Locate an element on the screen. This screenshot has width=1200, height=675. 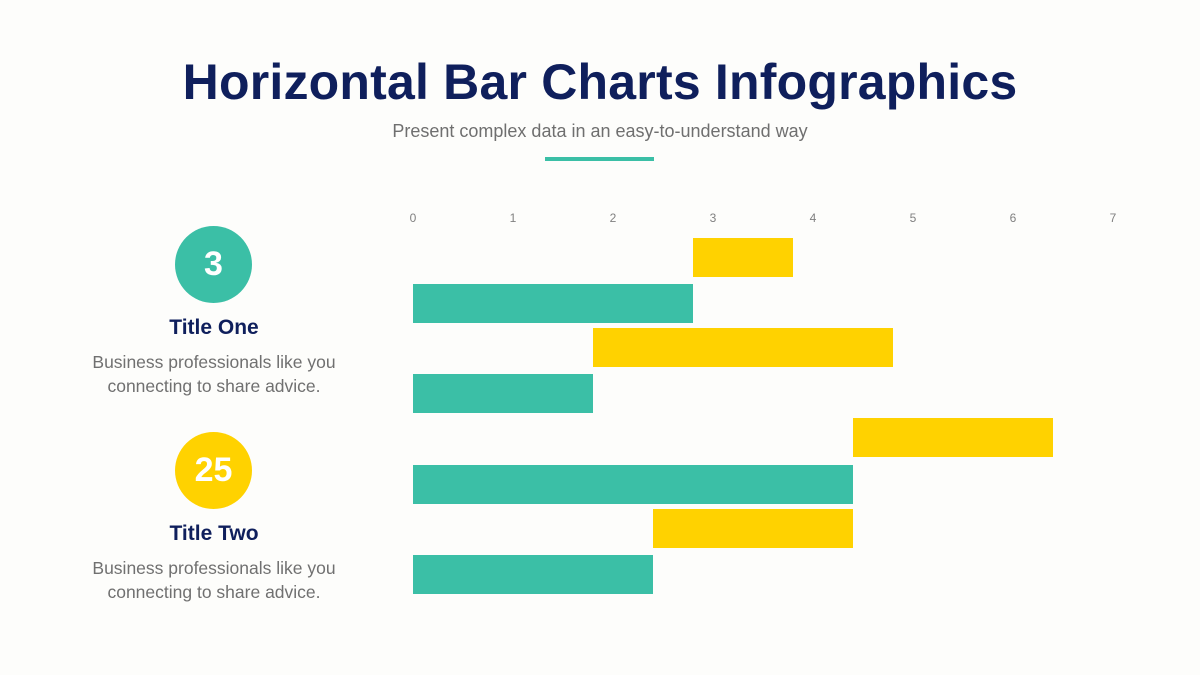
panel-title-two: Title Two is located at coordinates (214, 533).